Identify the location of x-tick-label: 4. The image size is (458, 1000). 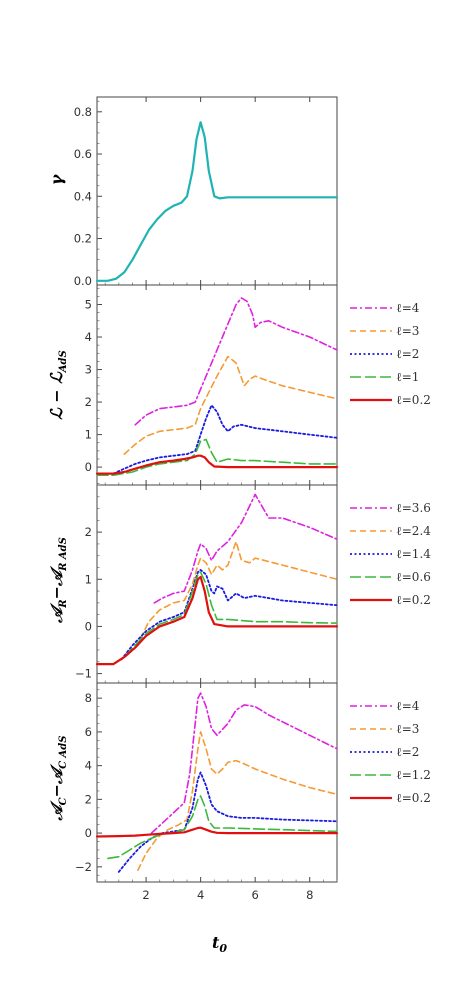
(200, 895).